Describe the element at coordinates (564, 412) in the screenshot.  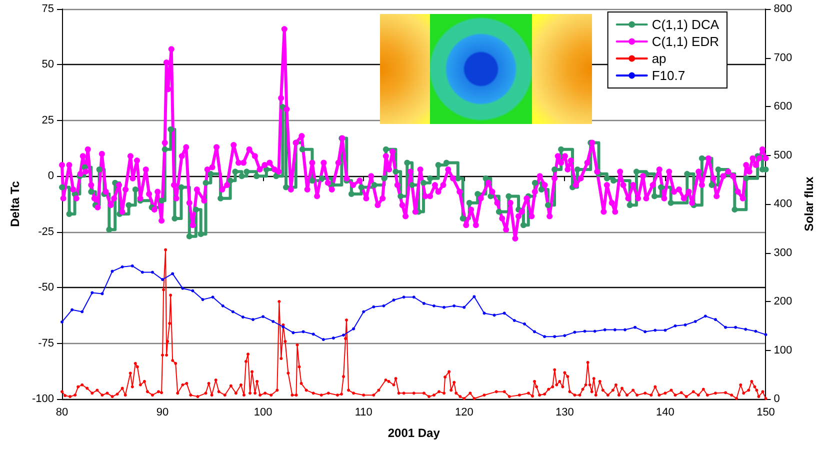
I see `x-tick-label: 130` at that location.